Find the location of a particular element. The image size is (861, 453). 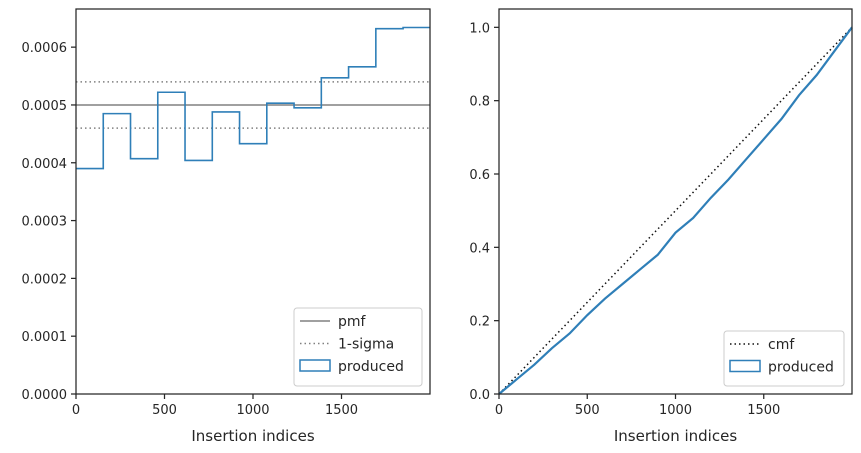

legend-label-cmf: cmf is located at coordinates (781, 345).